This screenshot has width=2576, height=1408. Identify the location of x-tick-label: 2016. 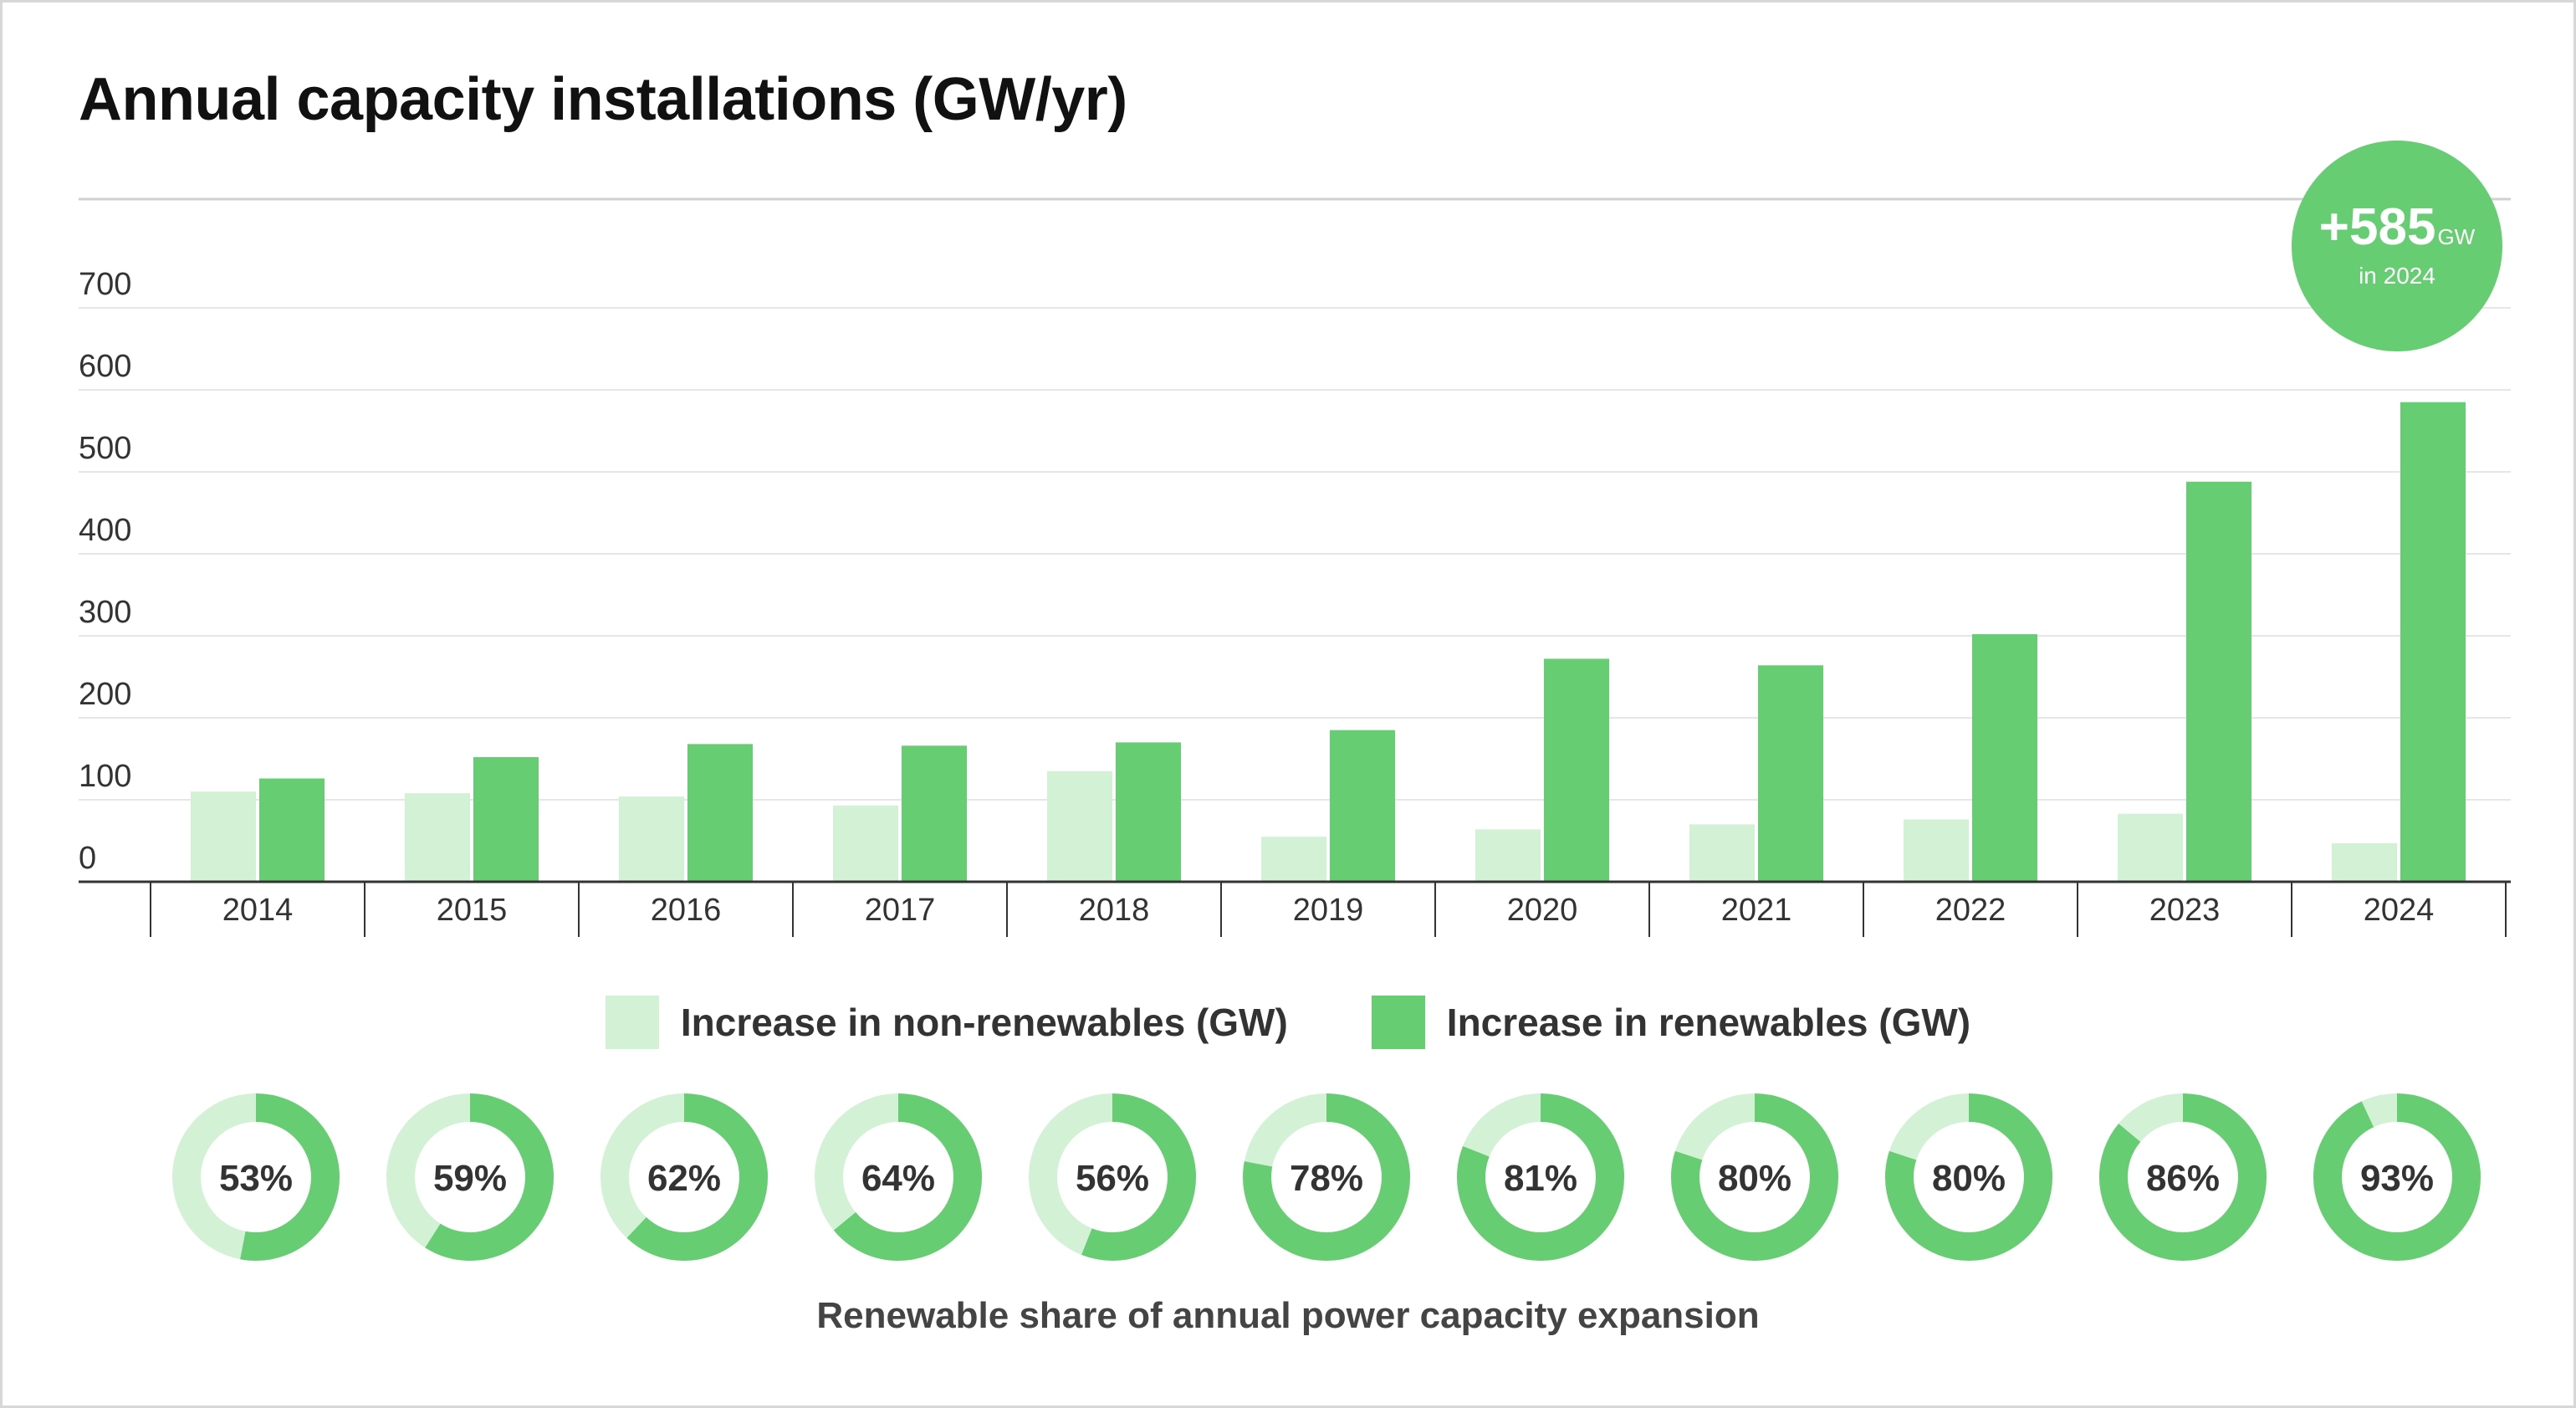
(686, 910).